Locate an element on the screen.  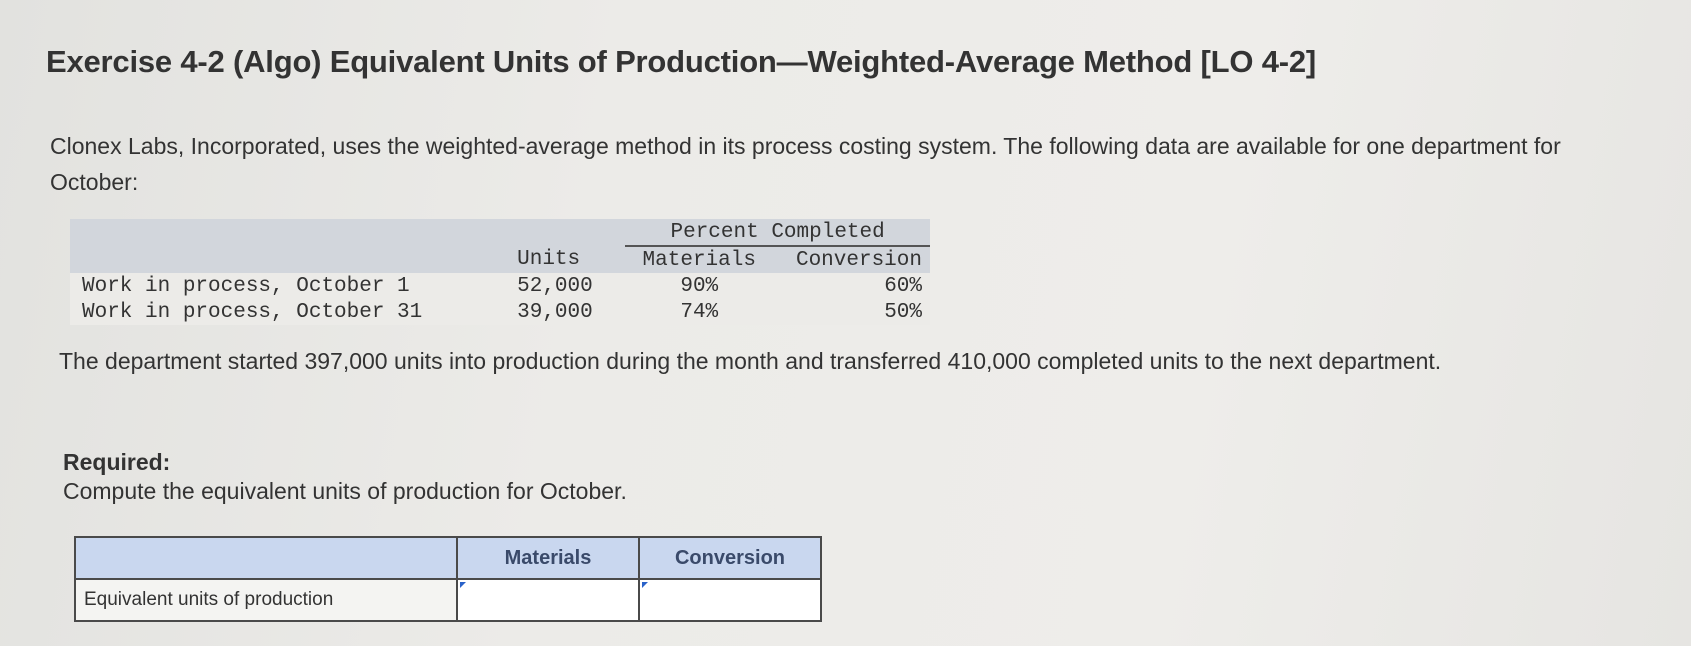
conversion-input-cell is located at coordinates (730, 600).